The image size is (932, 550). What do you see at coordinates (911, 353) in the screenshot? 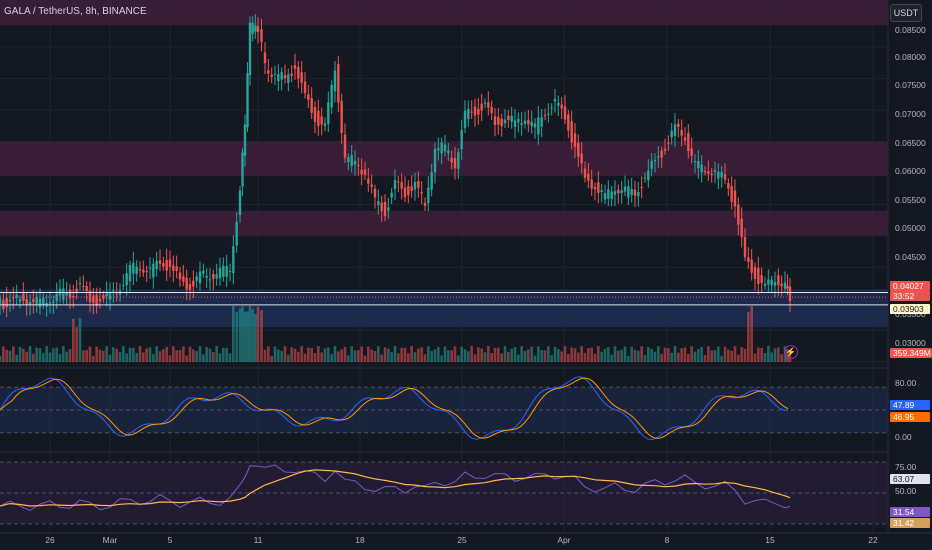
I see `volume-tag: 359.349M` at bounding box center [911, 353].